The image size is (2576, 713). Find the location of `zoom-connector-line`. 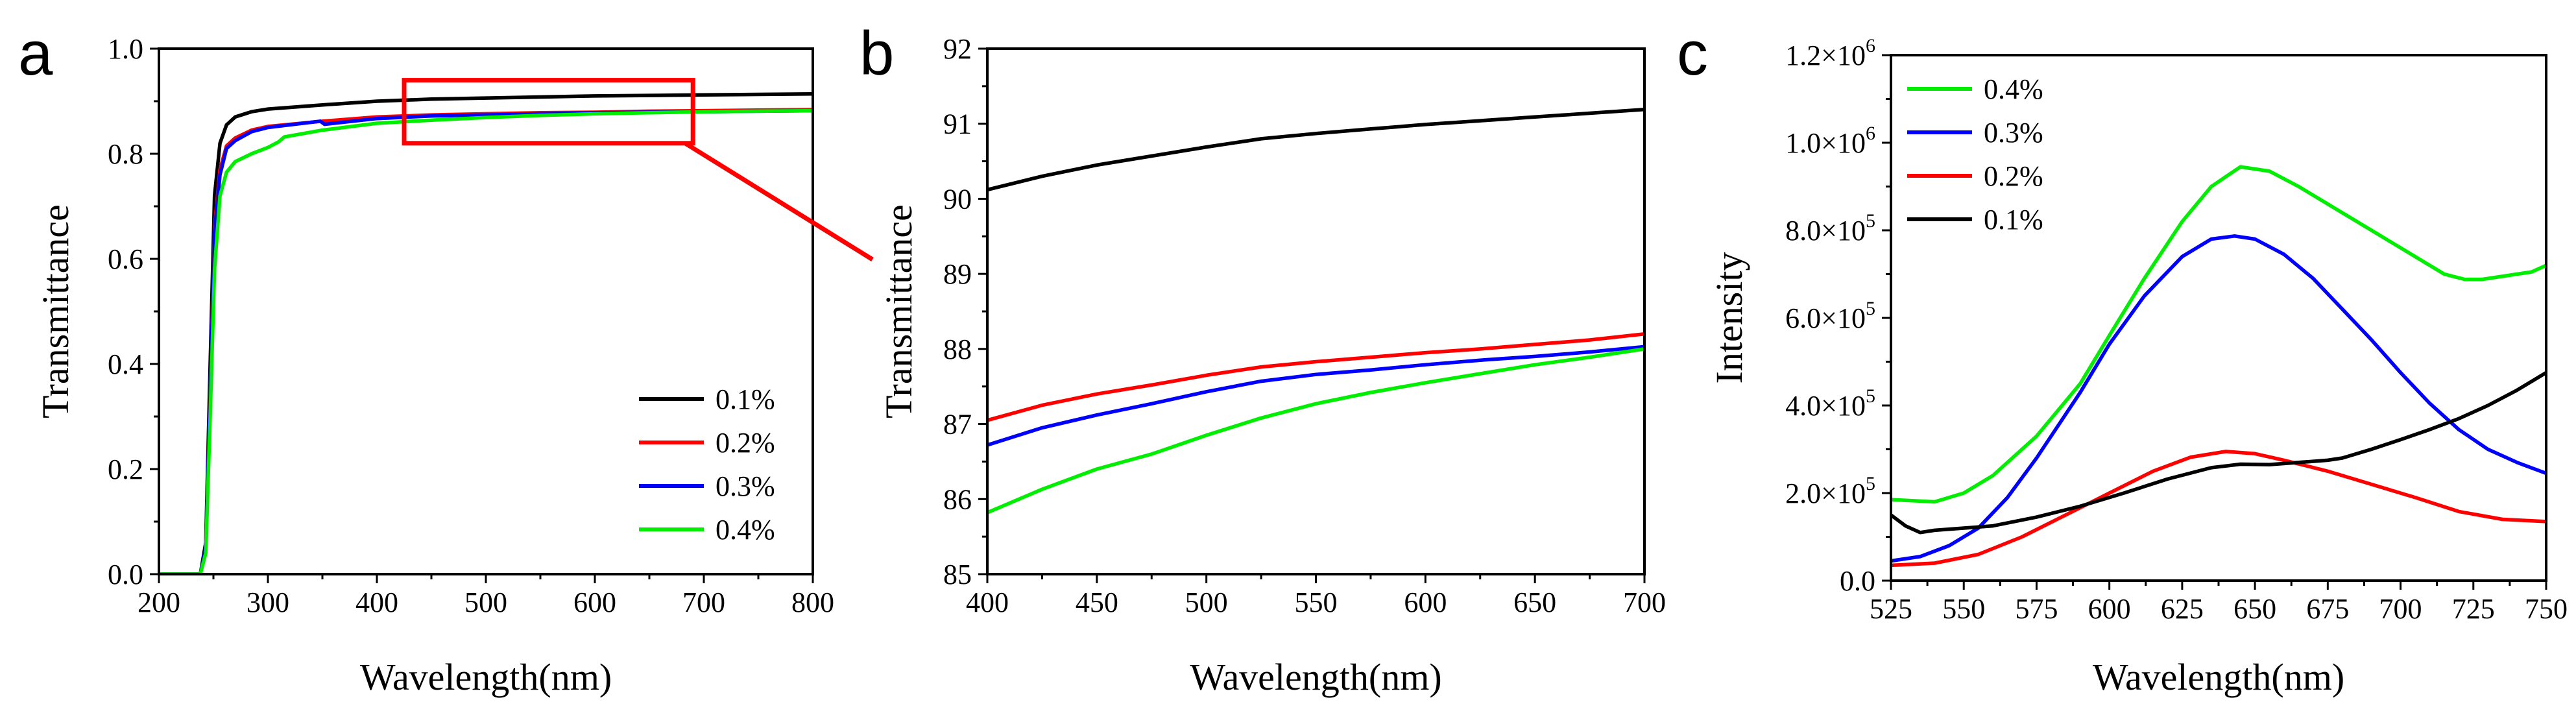

zoom-connector-line is located at coordinates (779, 201).